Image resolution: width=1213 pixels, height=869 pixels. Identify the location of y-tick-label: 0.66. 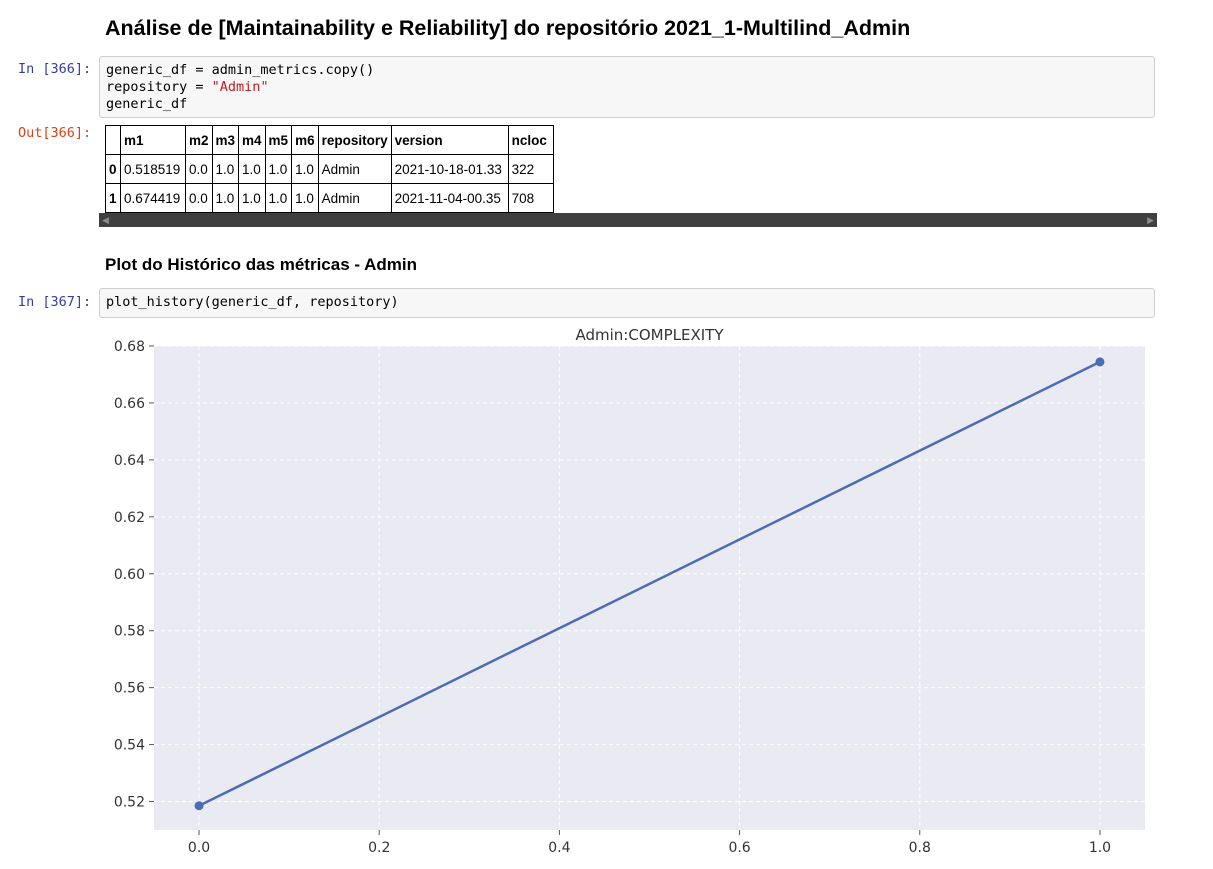
(129, 404).